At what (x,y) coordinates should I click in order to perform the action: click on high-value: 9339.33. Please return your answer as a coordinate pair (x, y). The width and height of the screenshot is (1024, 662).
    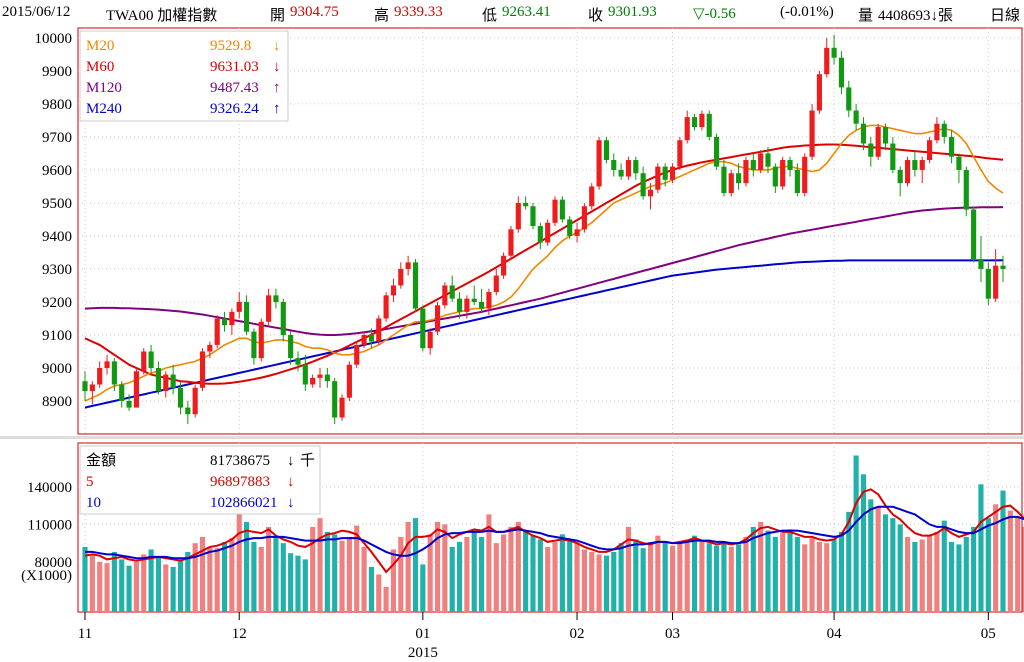
    Looking at the image, I should click on (418, 12).